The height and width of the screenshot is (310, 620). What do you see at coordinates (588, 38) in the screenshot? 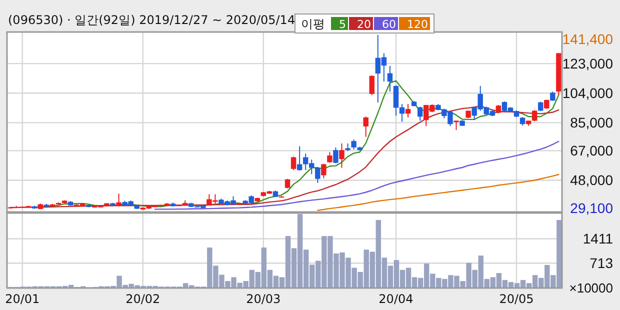
I see `text: 141,400` at bounding box center [588, 38].